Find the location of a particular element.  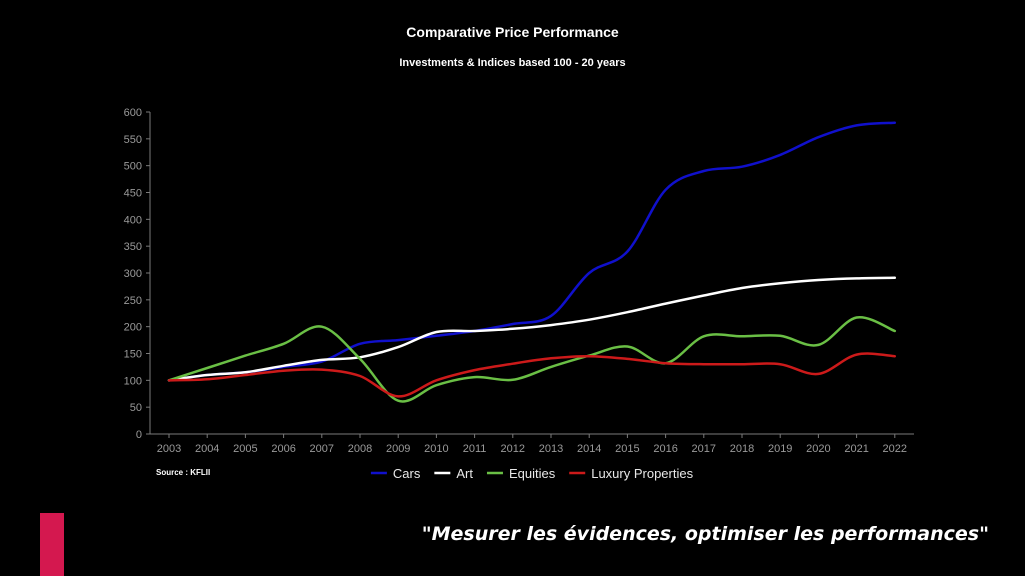

y-tick-label: 300 is located at coordinates (133, 274).